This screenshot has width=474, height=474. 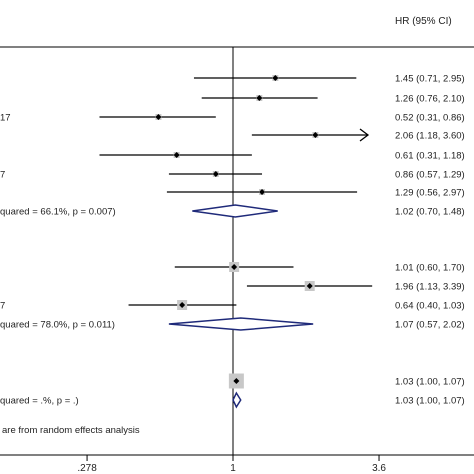 I want to click on hr-column-header: HR (95% CI), so click(x=423, y=21).